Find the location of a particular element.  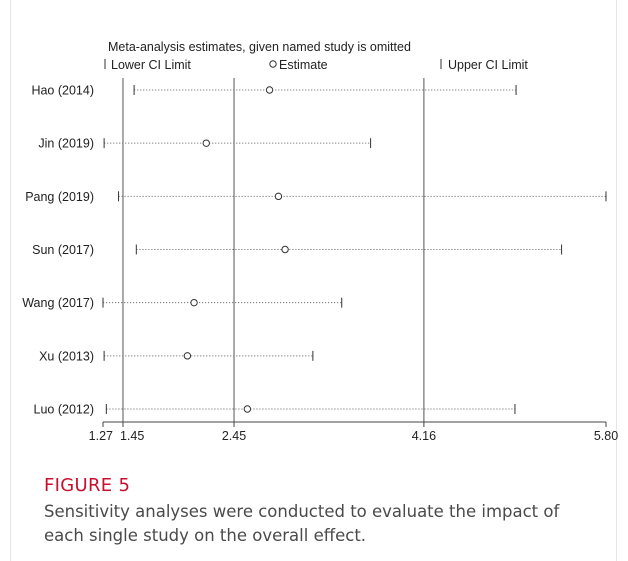

legend-estimate-marker is located at coordinates (273, 64).